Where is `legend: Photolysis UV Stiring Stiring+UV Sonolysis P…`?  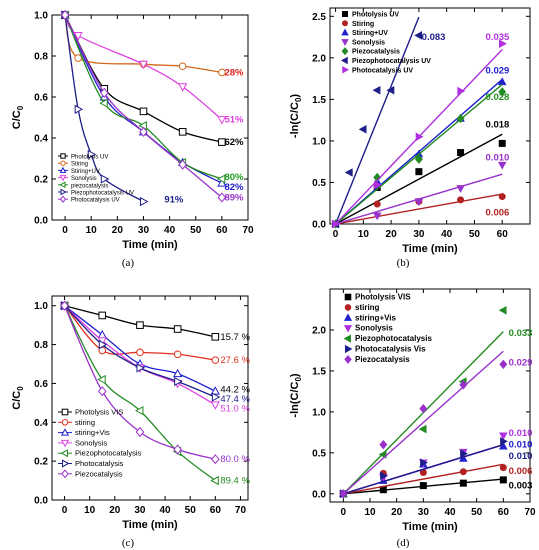
legend: Photolysis UV Stiring Stiring+UV Sonolysis P… is located at coordinates (385, 42).